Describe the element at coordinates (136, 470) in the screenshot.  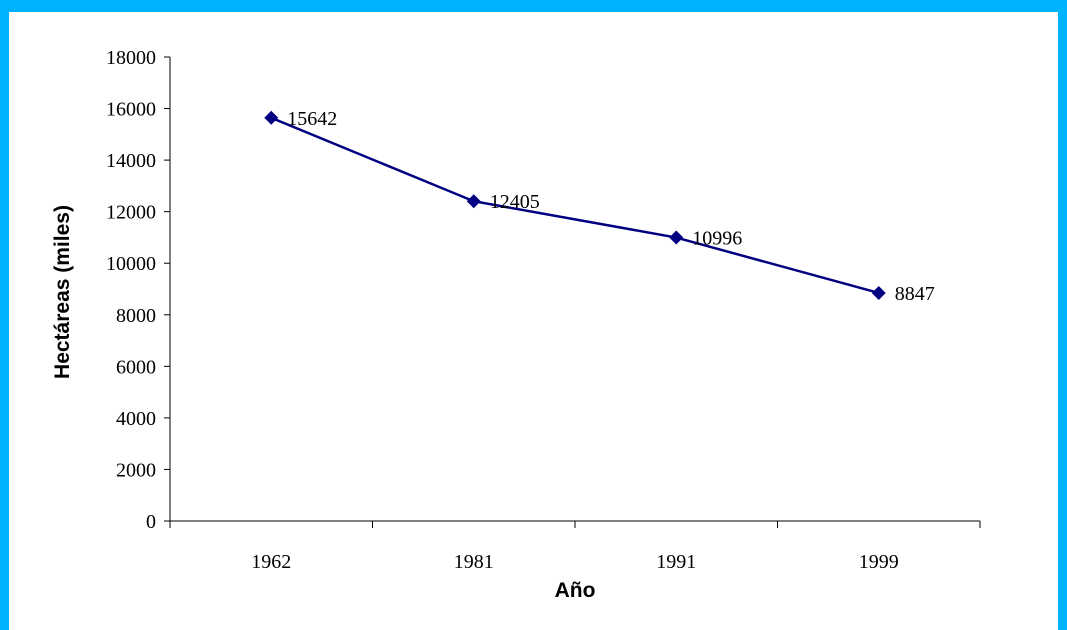
I see `y-tick-label: 2000` at that location.